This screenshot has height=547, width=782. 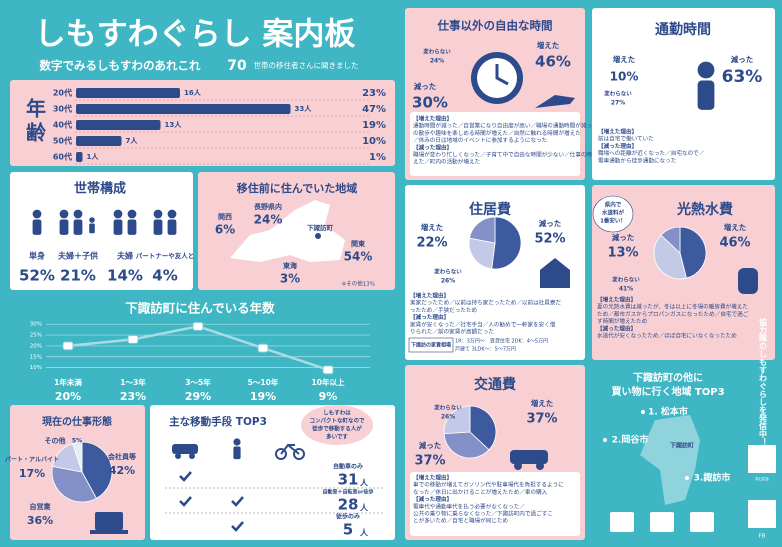 I want to click on reason-text: りられた／前の家賃が高額だった, so click(x=452, y=332).